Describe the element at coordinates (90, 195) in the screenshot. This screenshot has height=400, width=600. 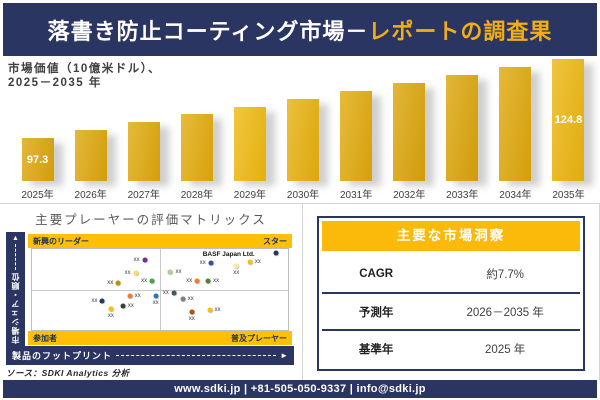
I see `year-label: 2026年` at that location.